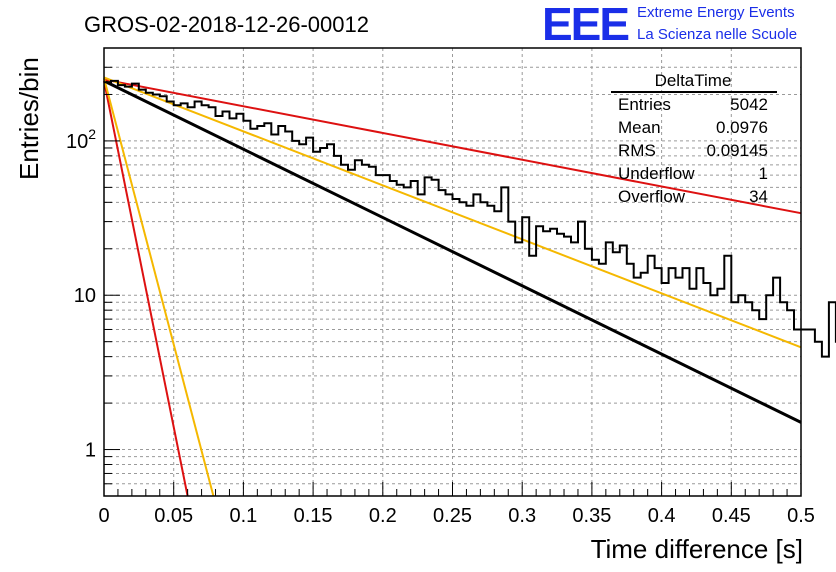  I want to click on x-tick-label: 0.3, so click(522, 516).